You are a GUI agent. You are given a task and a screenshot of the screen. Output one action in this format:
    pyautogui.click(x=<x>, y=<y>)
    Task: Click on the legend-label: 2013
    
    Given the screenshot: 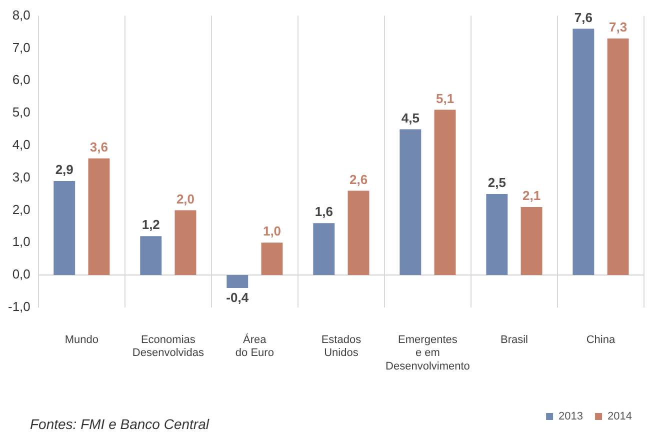 What is the action you would take?
    pyautogui.click(x=571, y=416)
    